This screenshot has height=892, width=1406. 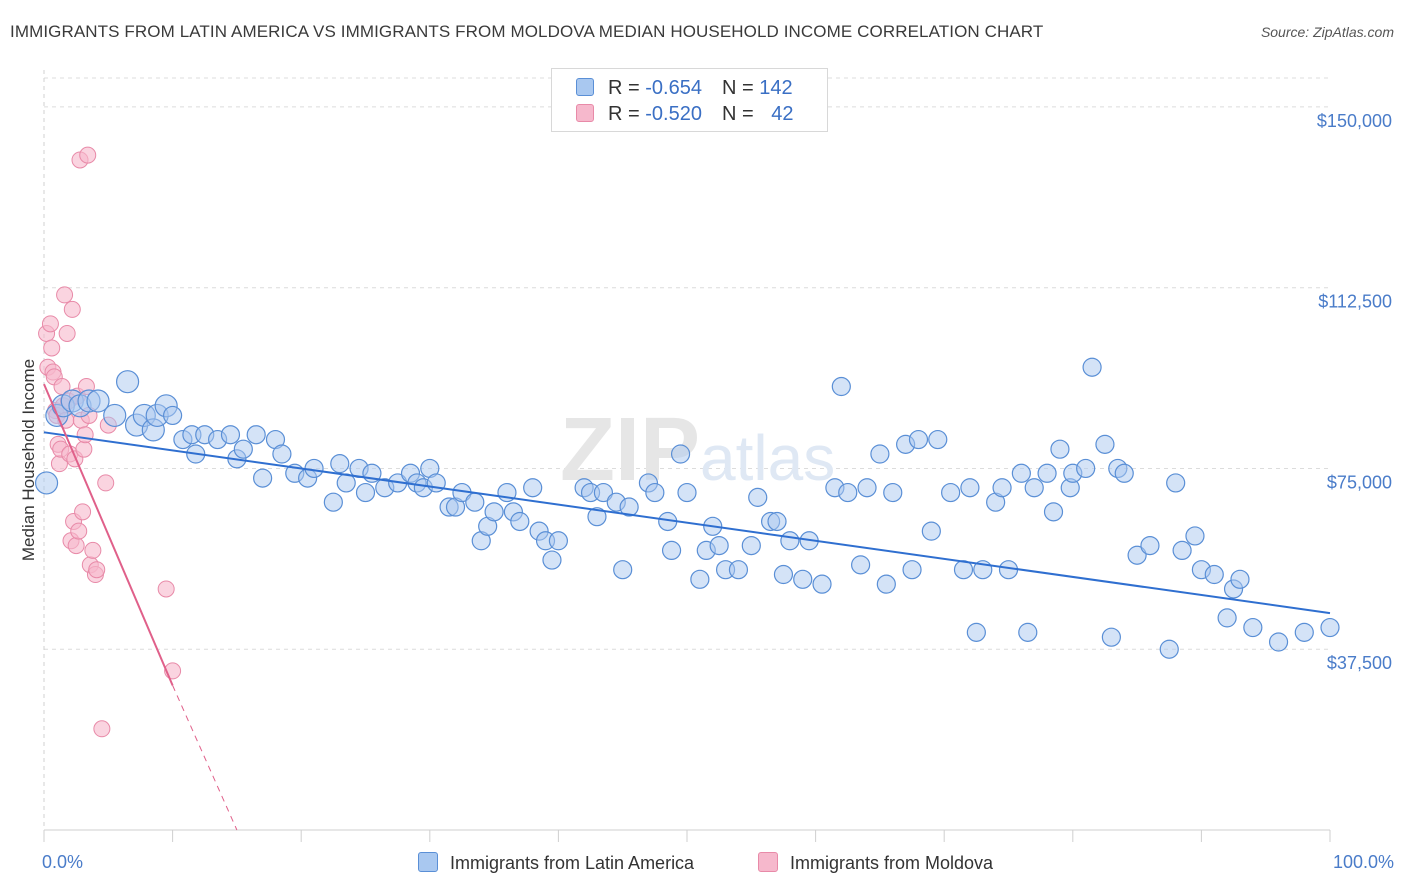 I want to click on x-axis-ticks, so click(x=687, y=836).